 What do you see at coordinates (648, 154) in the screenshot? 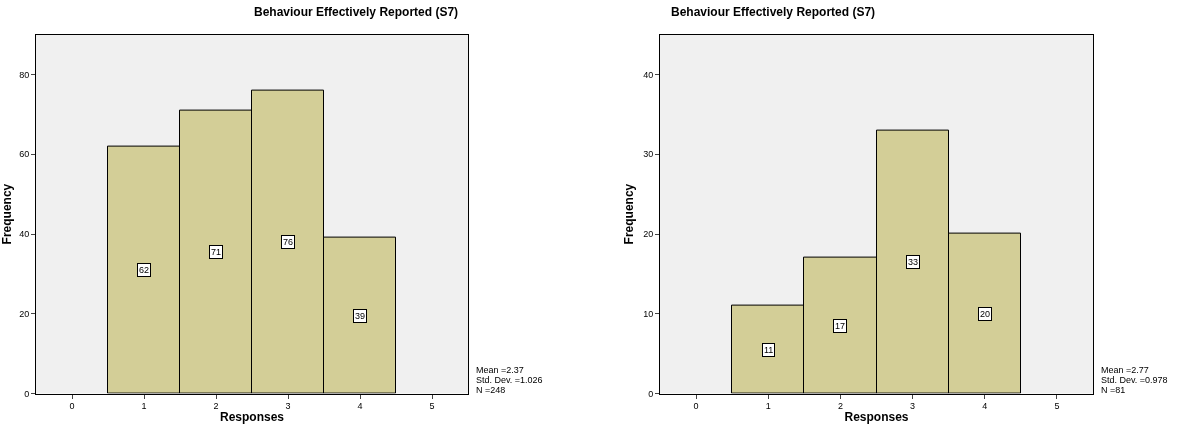
I see `y-tick-label: 30` at bounding box center [648, 154].